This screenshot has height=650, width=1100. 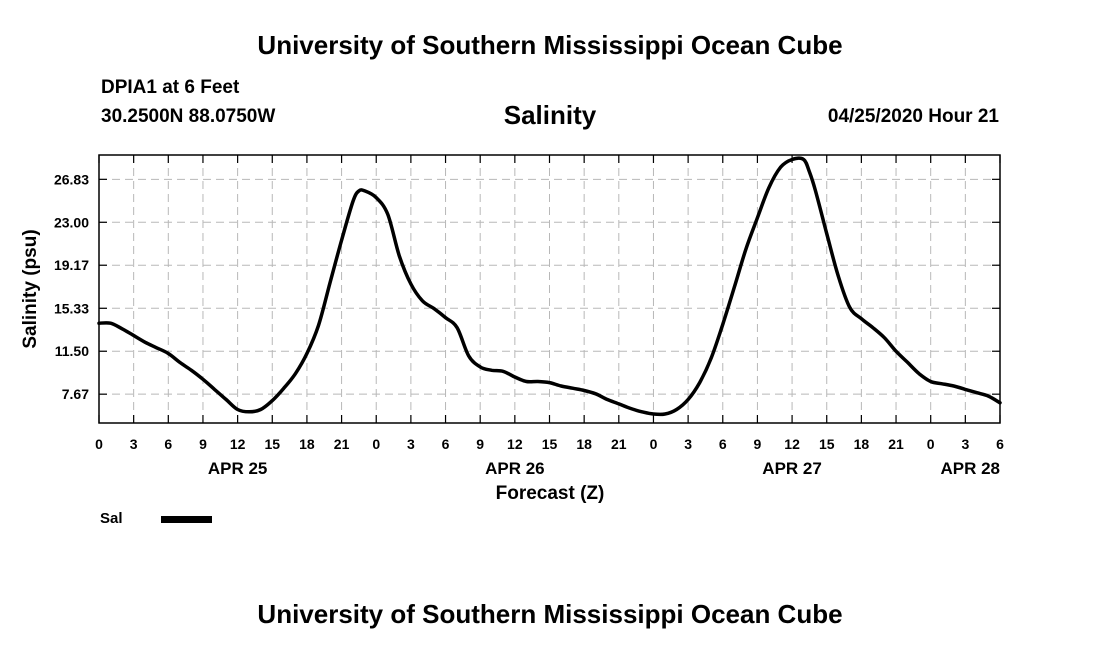 I want to click on y-tick-label: 7.67, so click(x=75, y=394).